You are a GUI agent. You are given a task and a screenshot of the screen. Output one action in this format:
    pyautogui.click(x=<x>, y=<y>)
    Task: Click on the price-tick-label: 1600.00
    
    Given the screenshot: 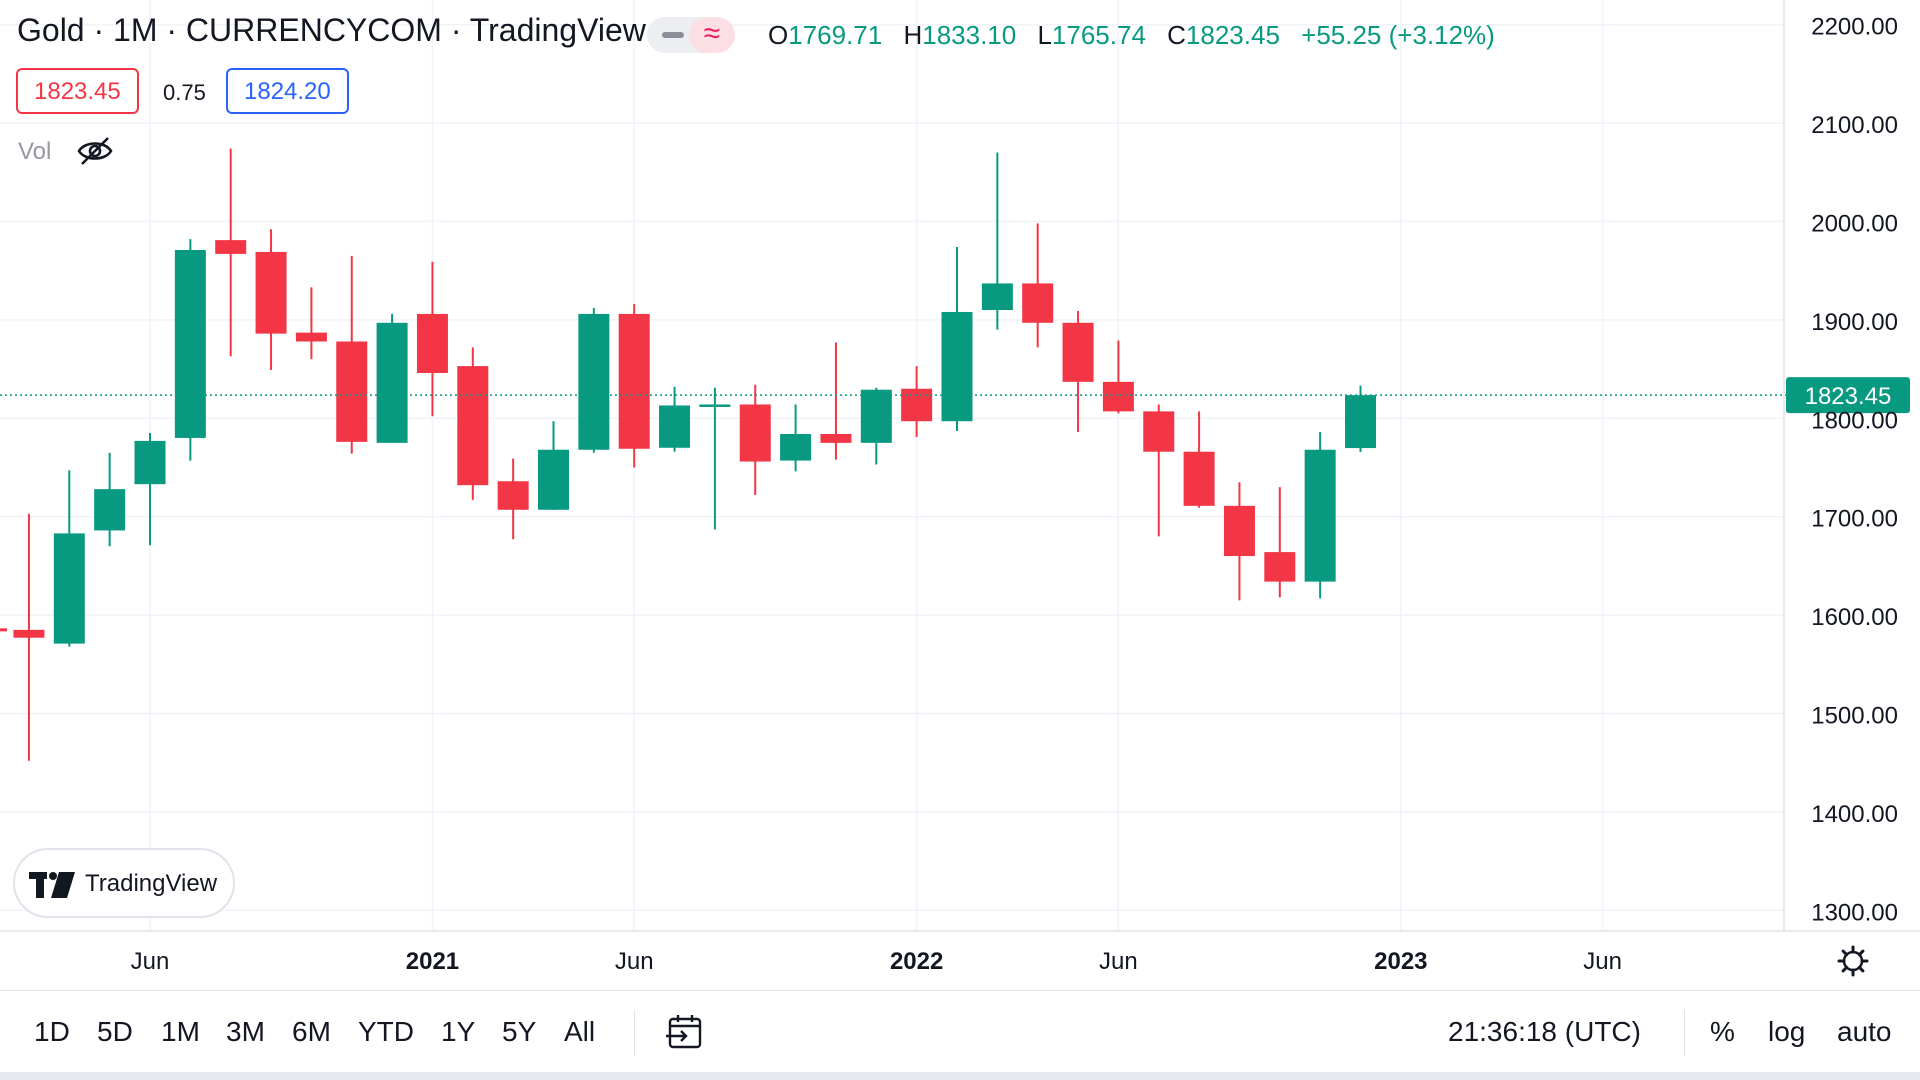 What is the action you would take?
    pyautogui.click(x=1854, y=617)
    